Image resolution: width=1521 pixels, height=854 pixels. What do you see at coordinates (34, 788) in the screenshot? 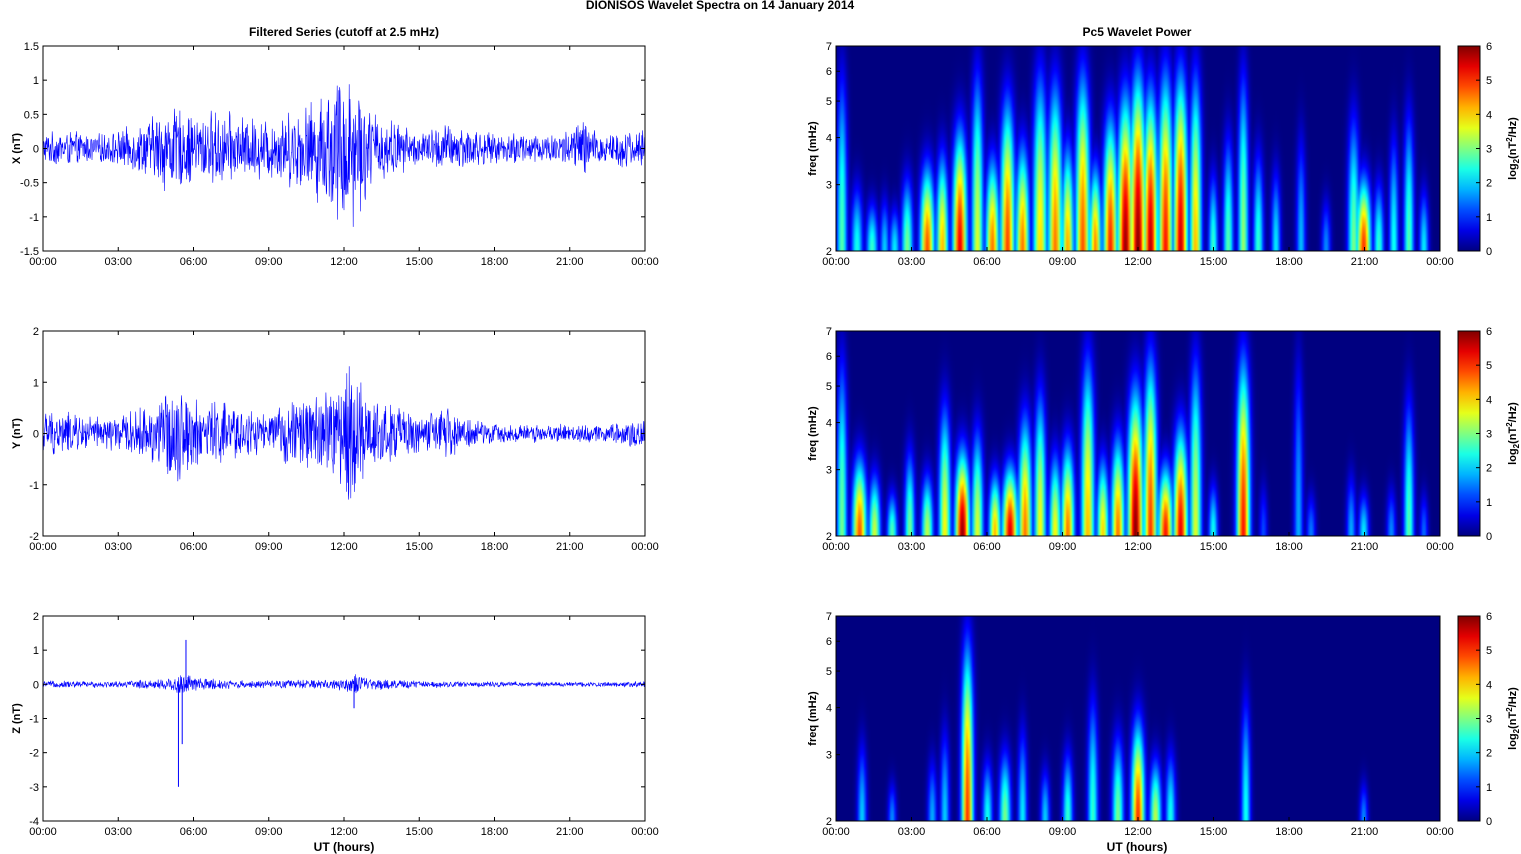
I see `y-tick-label: -3` at bounding box center [34, 788].